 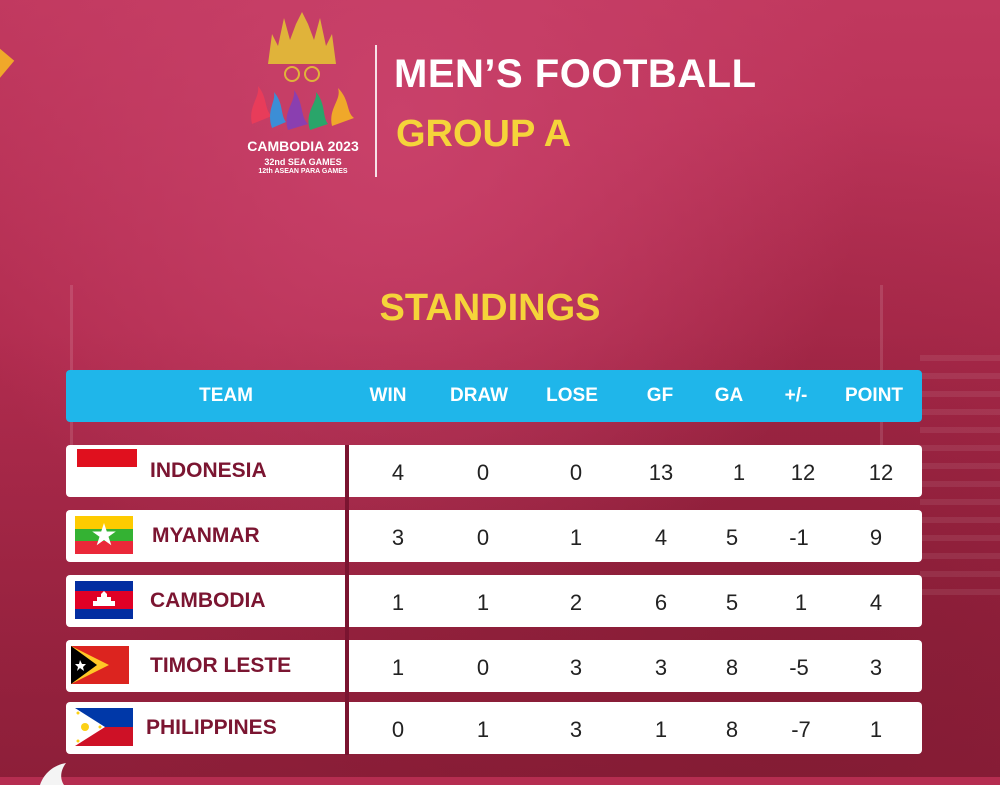 What do you see at coordinates (206, 535) in the screenshot?
I see `team-name: MYANMAR` at bounding box center [206, 535].